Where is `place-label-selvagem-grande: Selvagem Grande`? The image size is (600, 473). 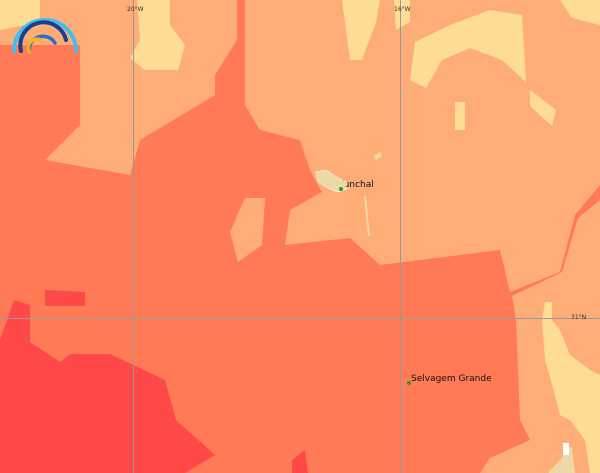 place-label-selvagem-grande: Selvagem Grande is located at coordinates (451, 379).